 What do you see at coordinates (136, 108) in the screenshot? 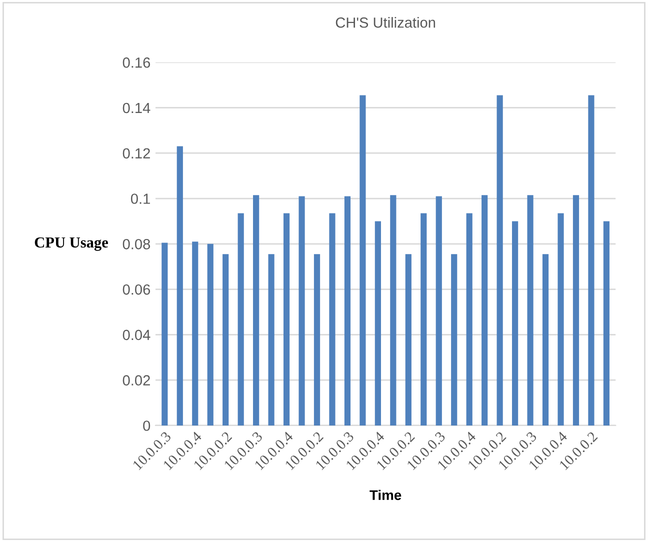
I see `y-tick-label: 0.14` at bounding box center [136, 108].